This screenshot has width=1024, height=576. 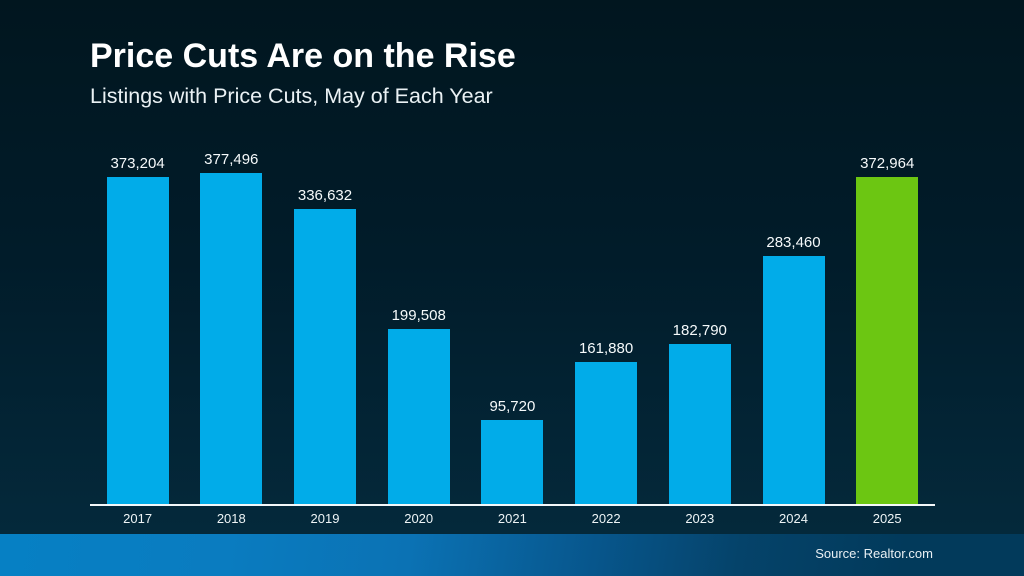 I want to click on bar-2020, so click(x=418, y=416).